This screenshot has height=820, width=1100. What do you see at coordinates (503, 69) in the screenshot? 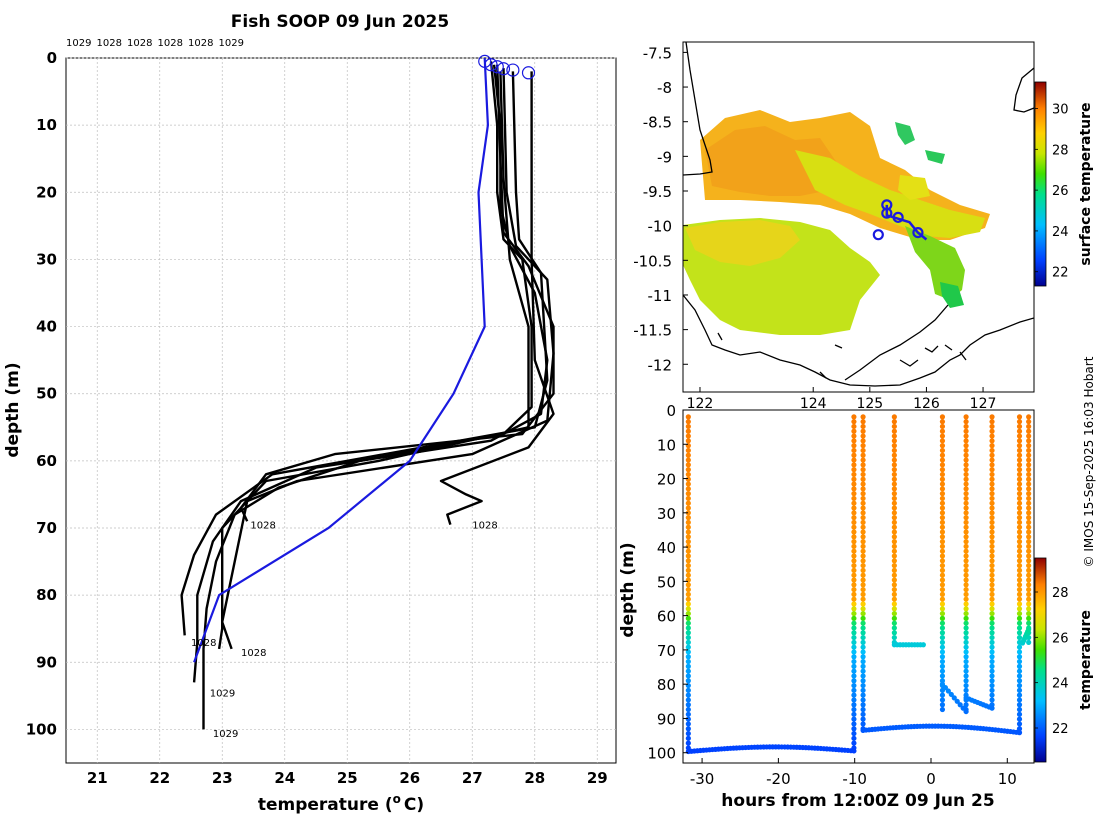
I see `start-circle` at bounding box center [503, 69].